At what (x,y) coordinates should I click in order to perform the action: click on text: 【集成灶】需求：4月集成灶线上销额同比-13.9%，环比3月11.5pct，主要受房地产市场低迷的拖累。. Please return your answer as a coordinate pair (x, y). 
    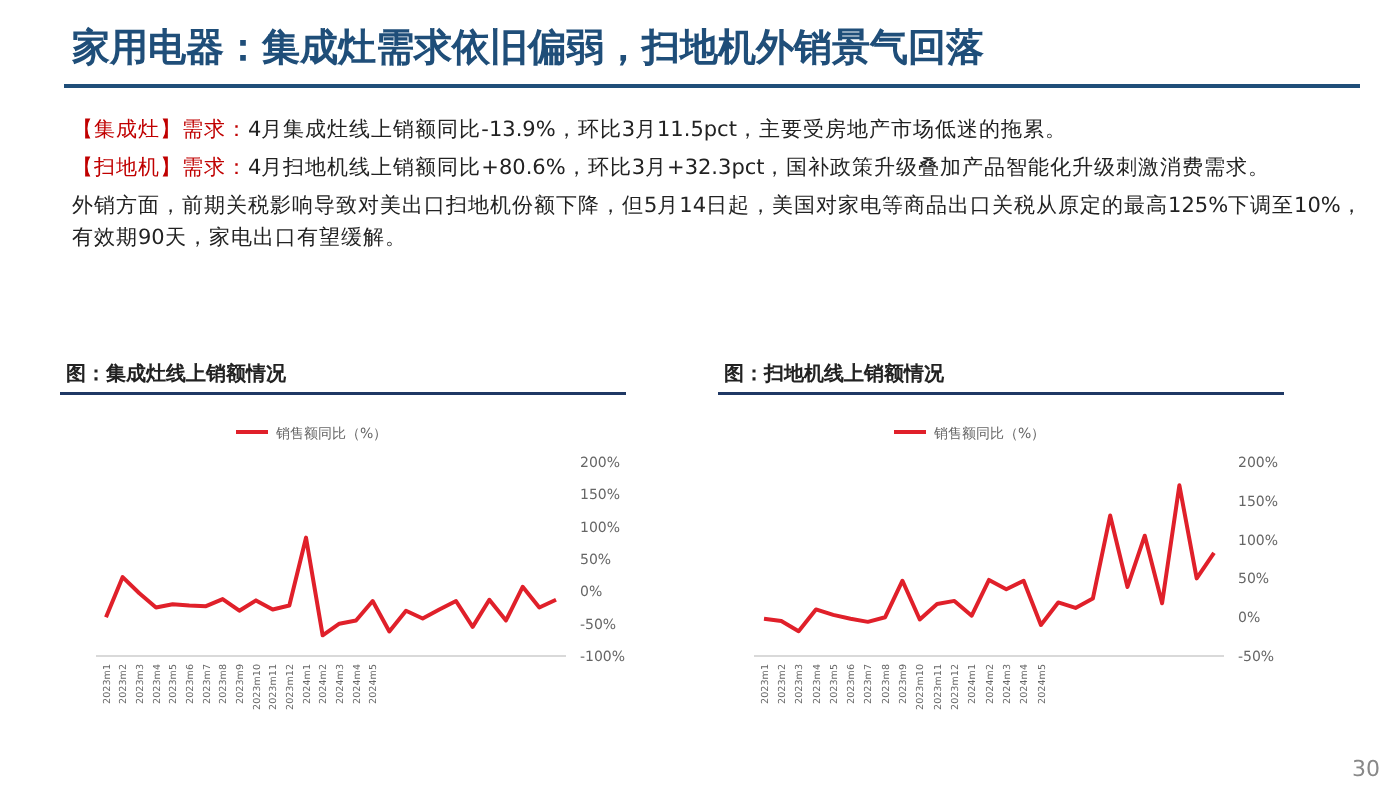
    Looking at the image, I should click on (569, 129).